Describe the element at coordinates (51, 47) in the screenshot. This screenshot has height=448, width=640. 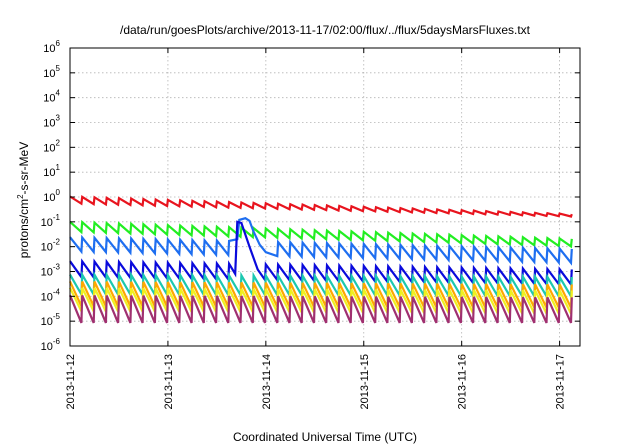
I see `y-tick-label: 10⁶` at that location.